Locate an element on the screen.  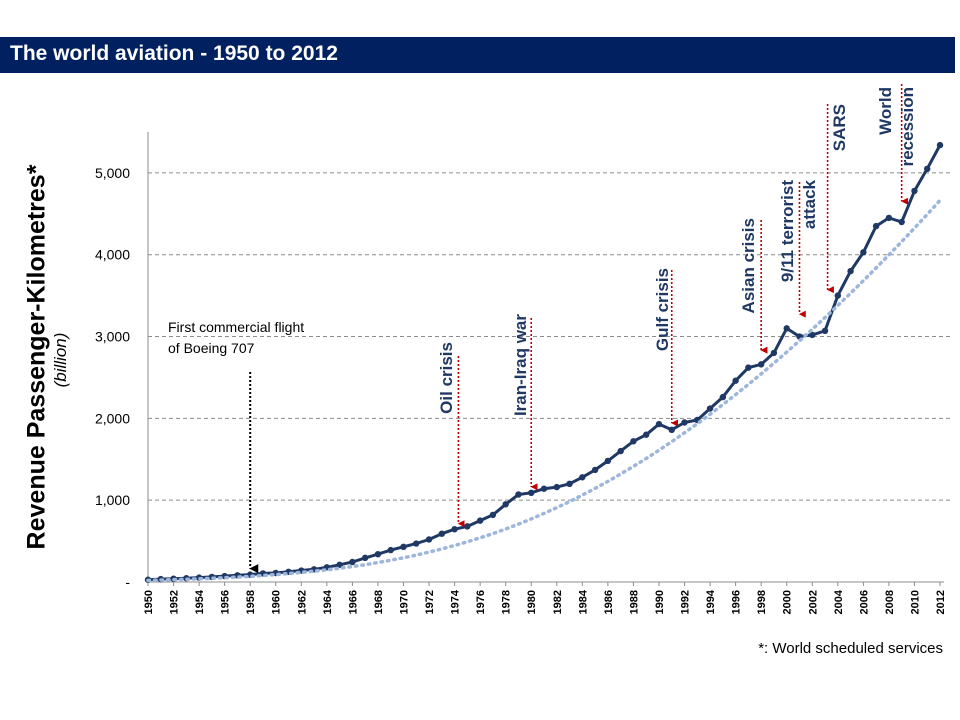
x-tick-label: 2004 is located at coordinates (839, 601).